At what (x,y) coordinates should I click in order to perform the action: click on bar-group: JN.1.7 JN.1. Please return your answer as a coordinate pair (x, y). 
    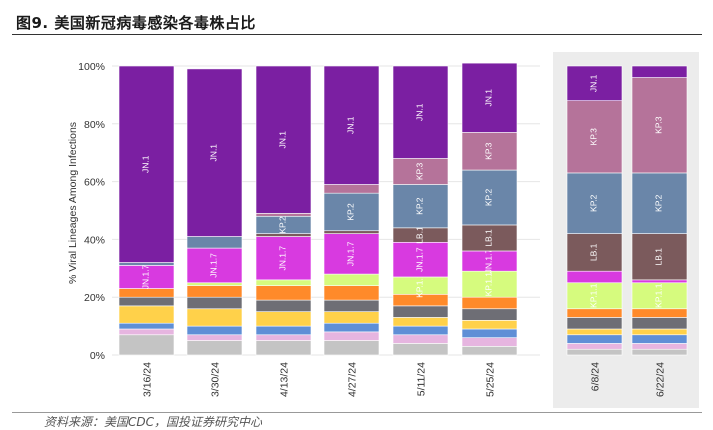
    Looking at the image, I should click on (146, 210).